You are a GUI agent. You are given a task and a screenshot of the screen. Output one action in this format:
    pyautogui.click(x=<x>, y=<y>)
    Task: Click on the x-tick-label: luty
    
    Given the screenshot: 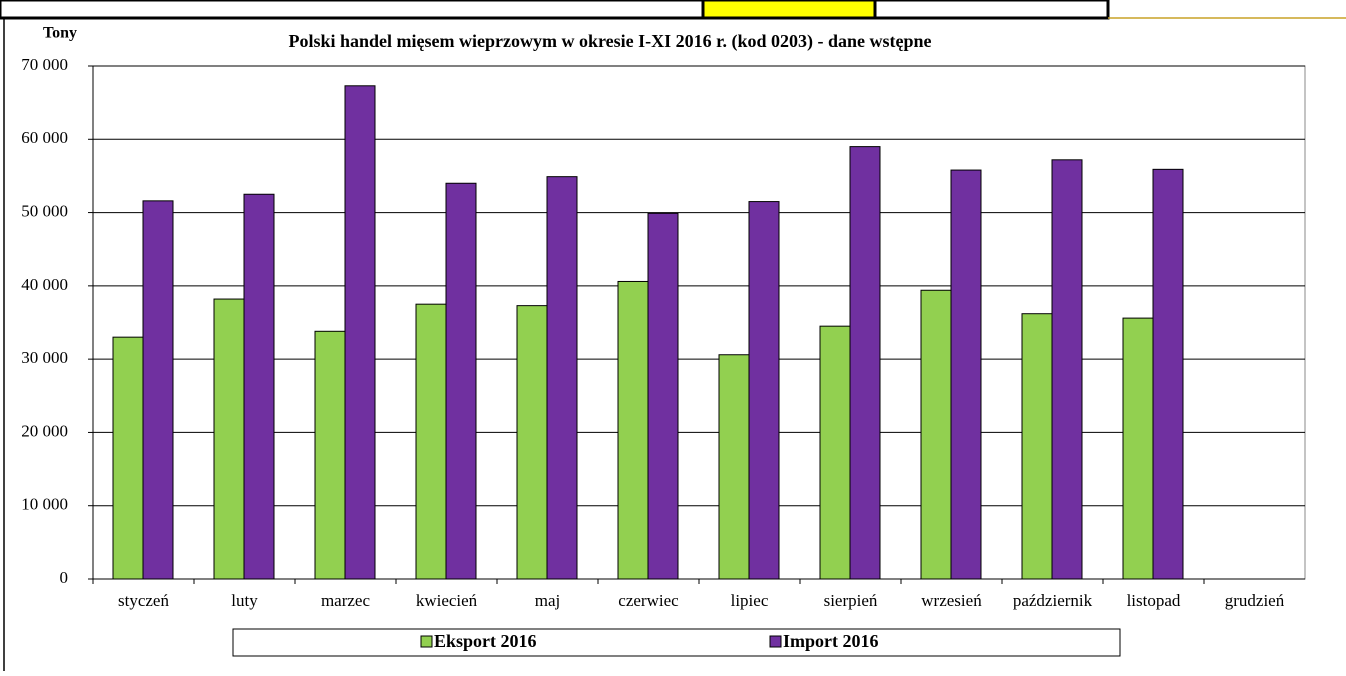 What is the action you would take?
    pyautogui.click(x=244, y=600)
    